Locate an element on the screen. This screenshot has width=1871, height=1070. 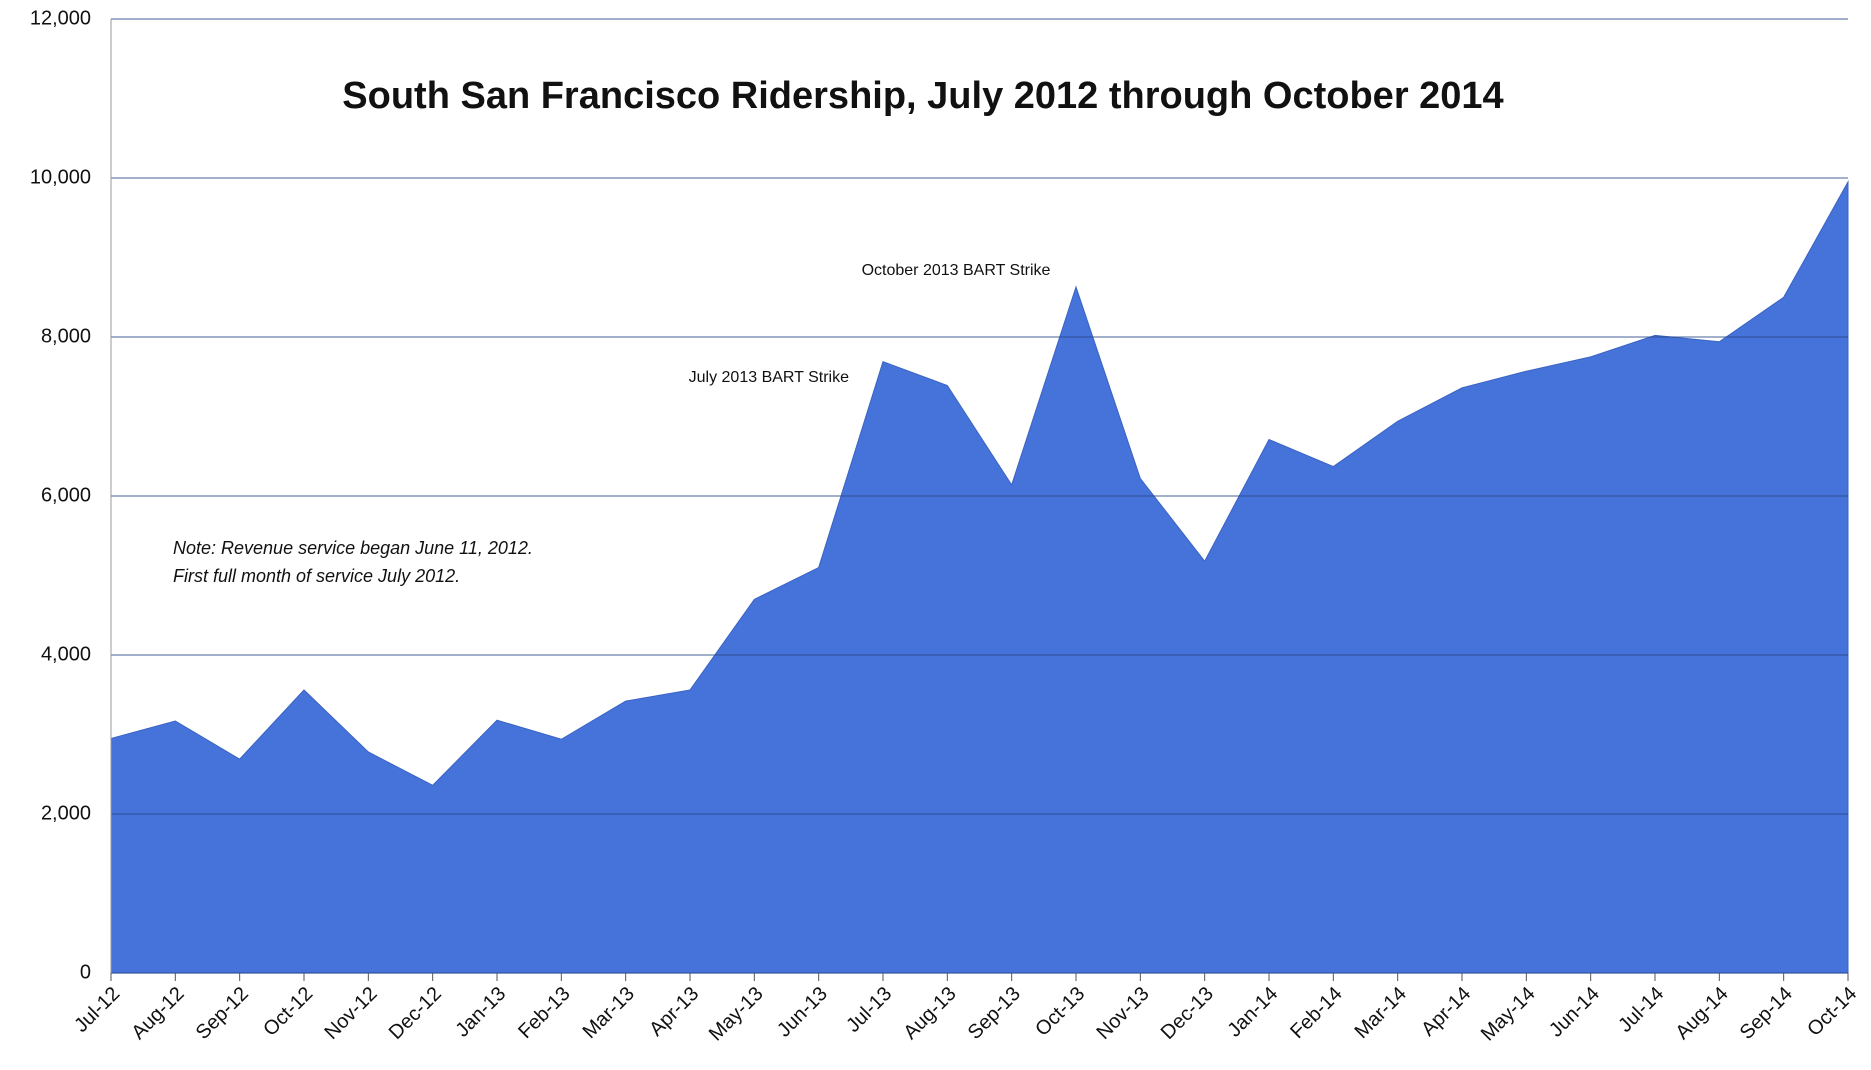
x-tick-label: Sep-14 is located at coordinates (1766, 1013).